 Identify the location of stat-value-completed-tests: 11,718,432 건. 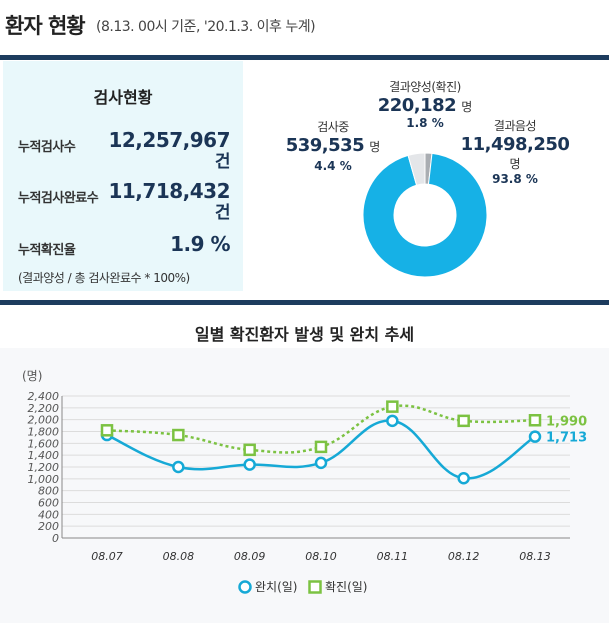
(169, 202).